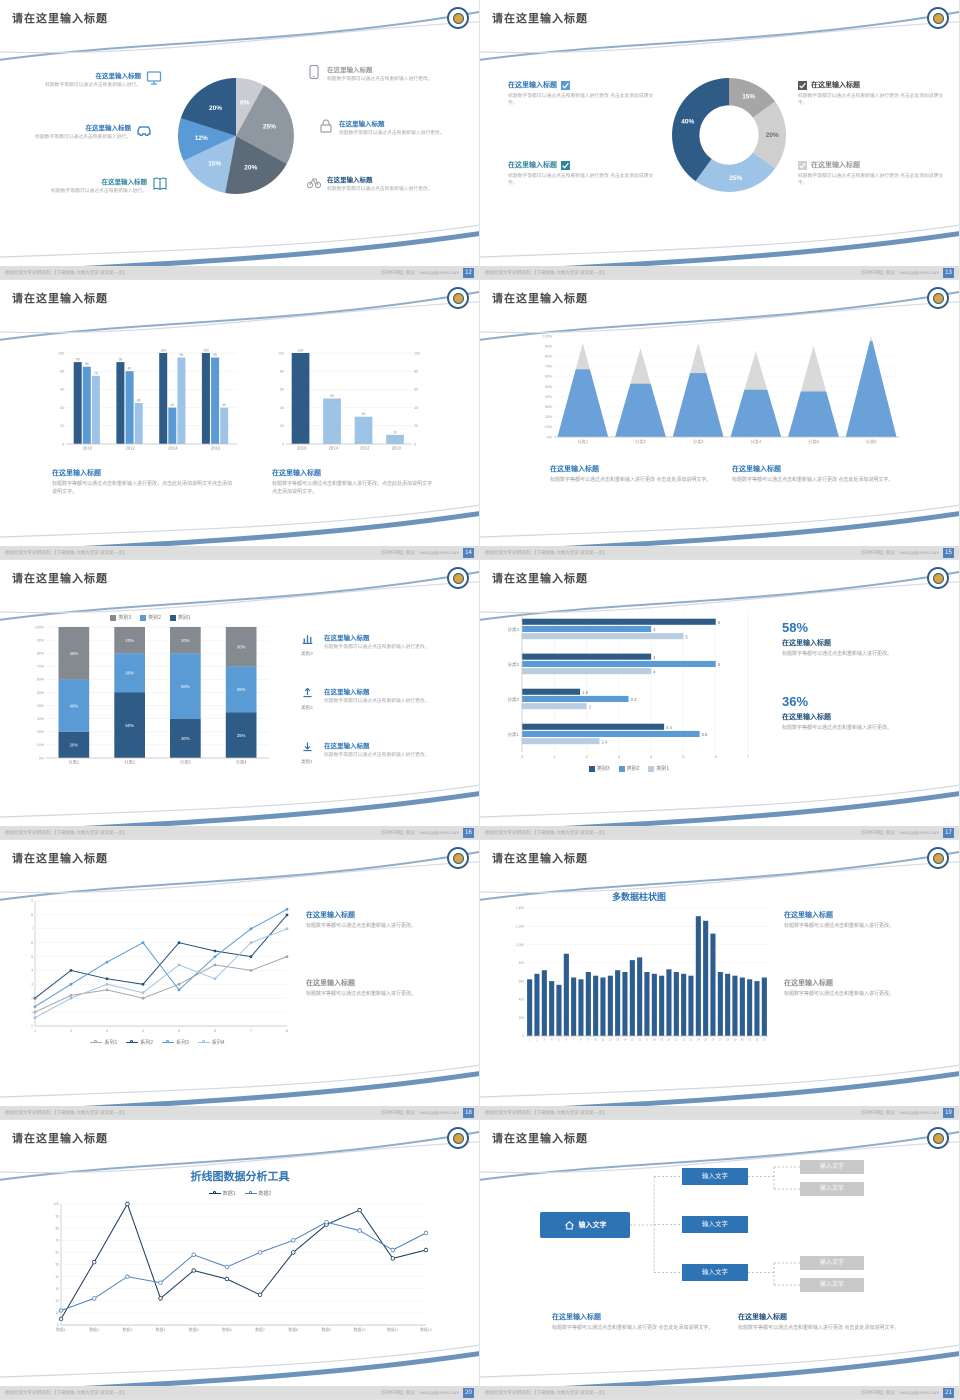 Image resolution: width=960 pixels, height=1400 pixels. Describe the element at coordinates (532, 165) in the screenshot. I see `check-item-title: 在这里输入标题` at that location.